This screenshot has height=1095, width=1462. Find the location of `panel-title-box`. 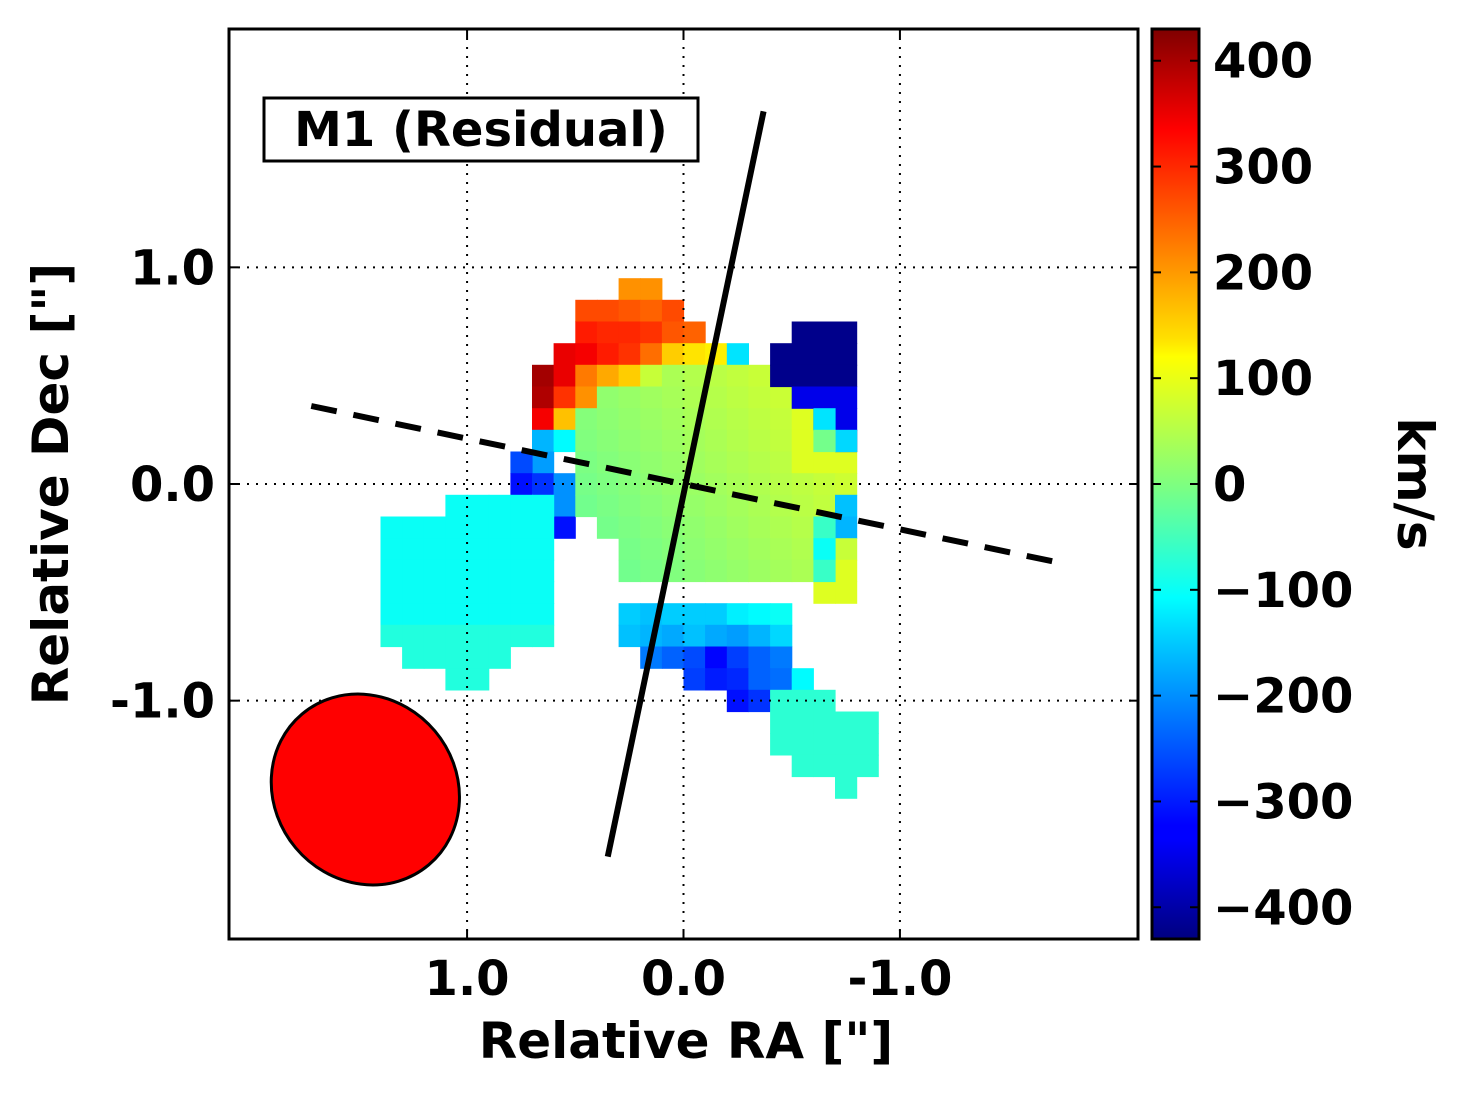

panel-title-box is located at coordinates (481, 129).